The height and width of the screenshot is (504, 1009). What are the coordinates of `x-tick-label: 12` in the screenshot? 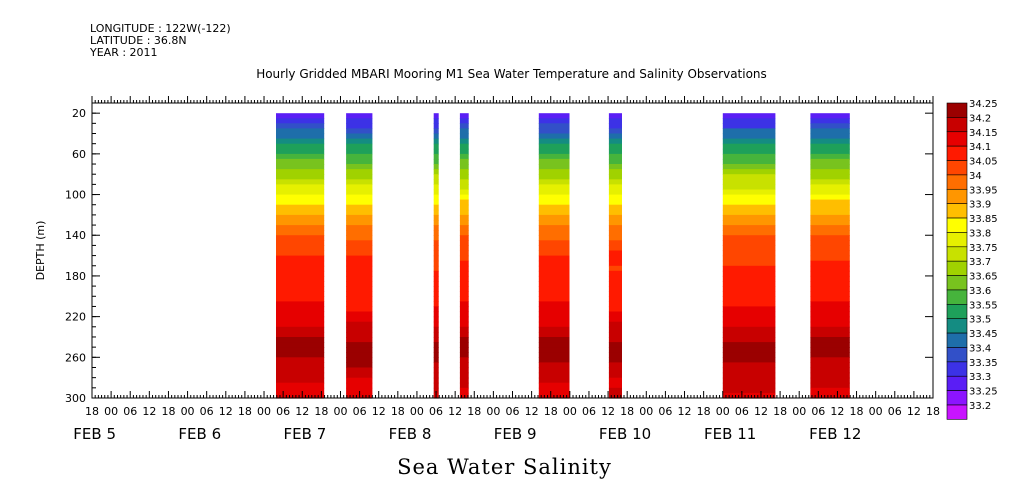 It's located at (608, 411).